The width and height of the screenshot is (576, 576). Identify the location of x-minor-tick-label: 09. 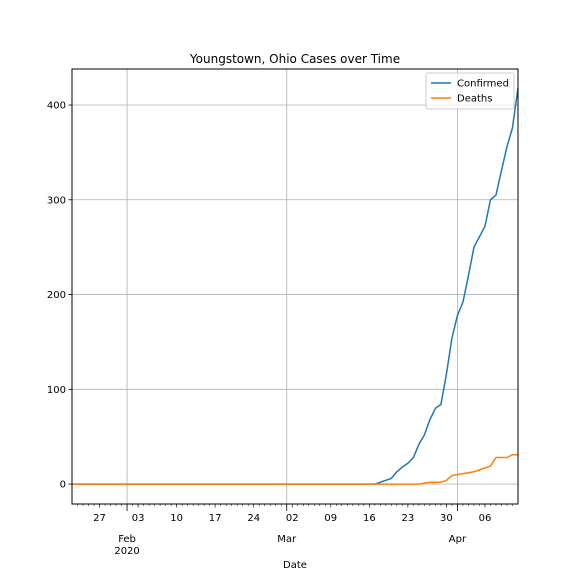
(330, 518).